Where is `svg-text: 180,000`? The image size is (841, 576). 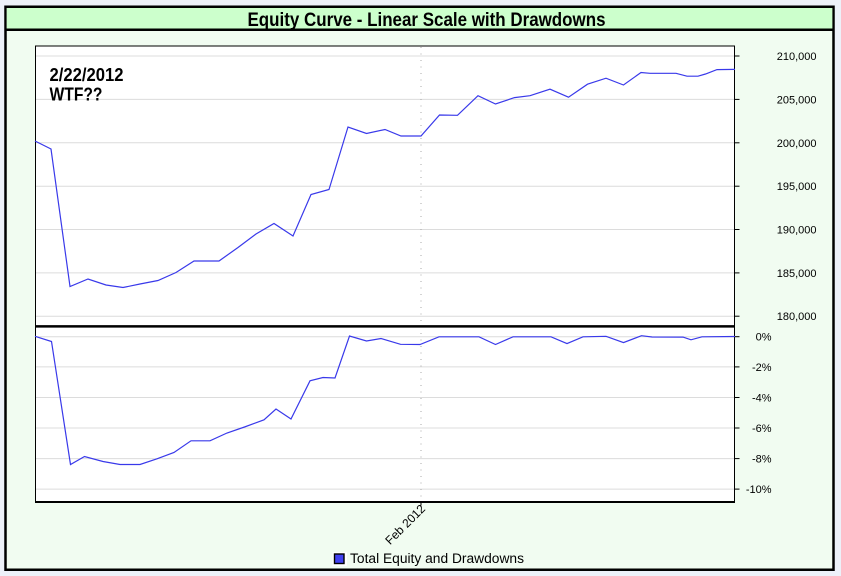 svg-text: 180,000 is located at coordinates (797, 317).